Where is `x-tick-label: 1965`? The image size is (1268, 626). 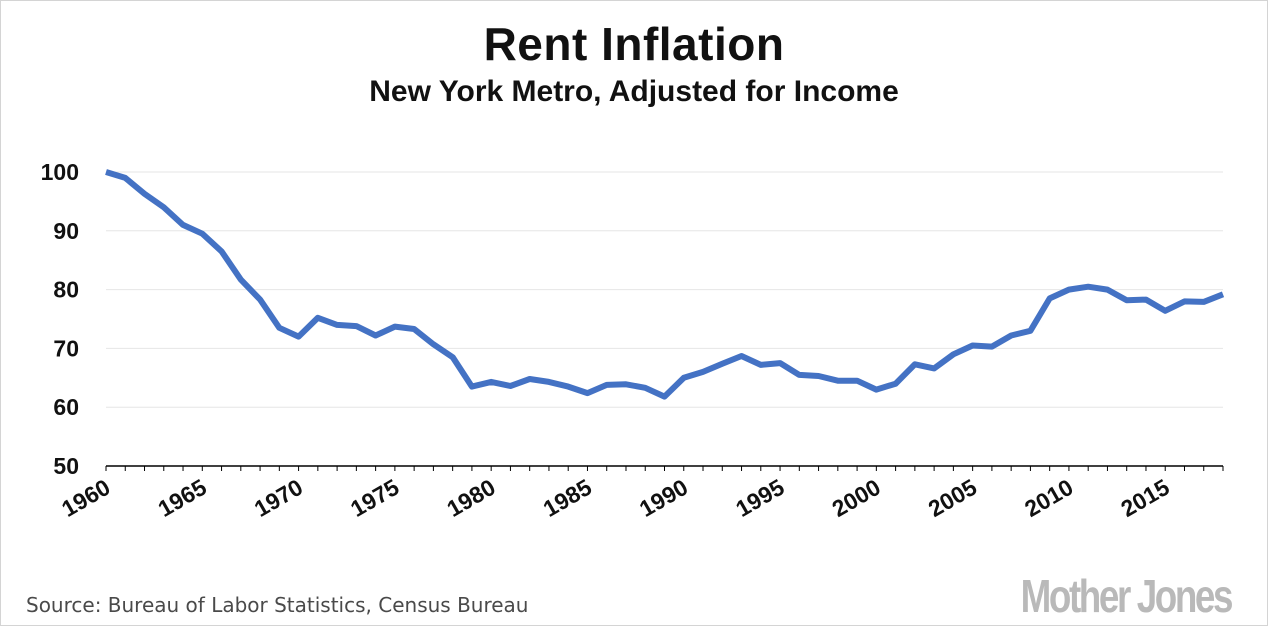
x-tick-label: 1965 is located at coordinates (181, 498).